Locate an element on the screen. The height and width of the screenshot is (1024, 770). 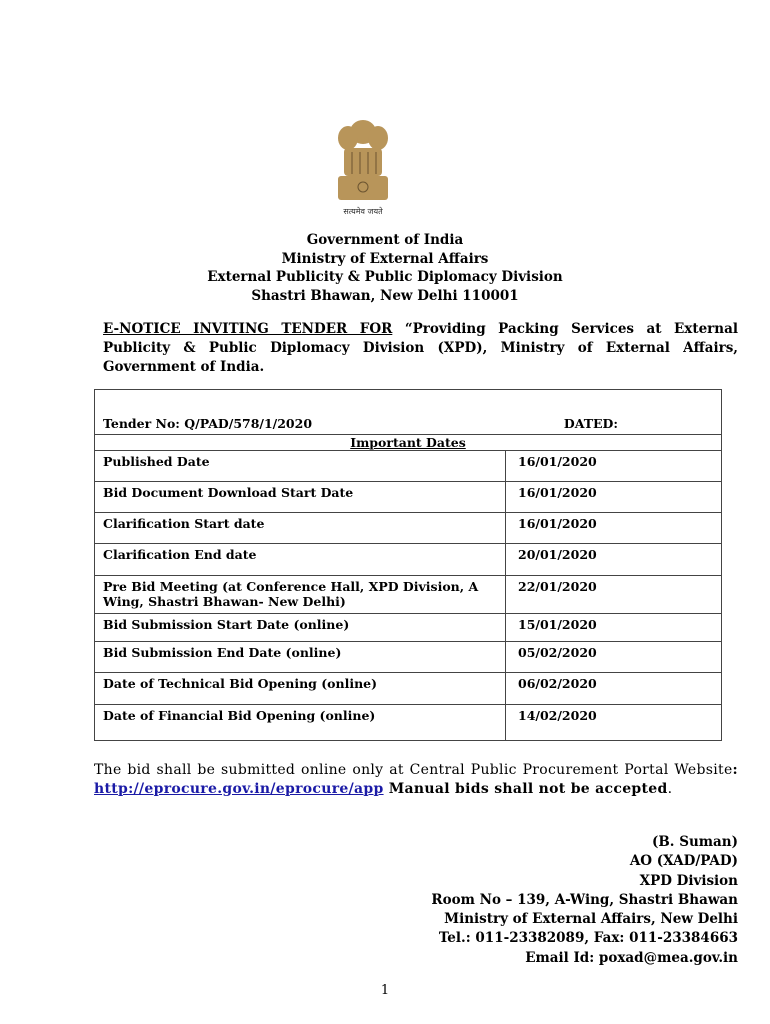
emblem-motto: सत्यमेव जयते is located at coordinates (363, 211).